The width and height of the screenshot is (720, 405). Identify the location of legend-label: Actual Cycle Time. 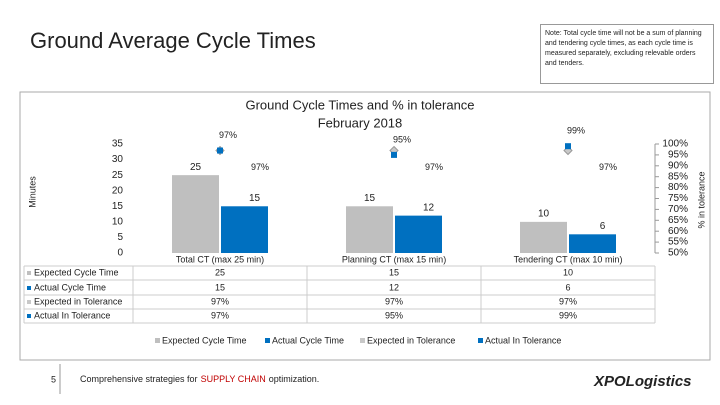
(308, 340).